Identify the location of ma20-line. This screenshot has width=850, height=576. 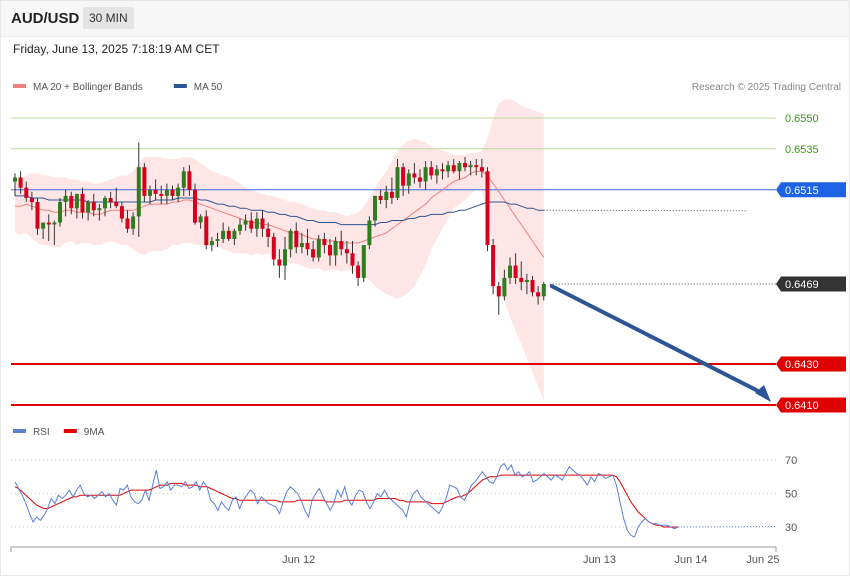
(280, 214).